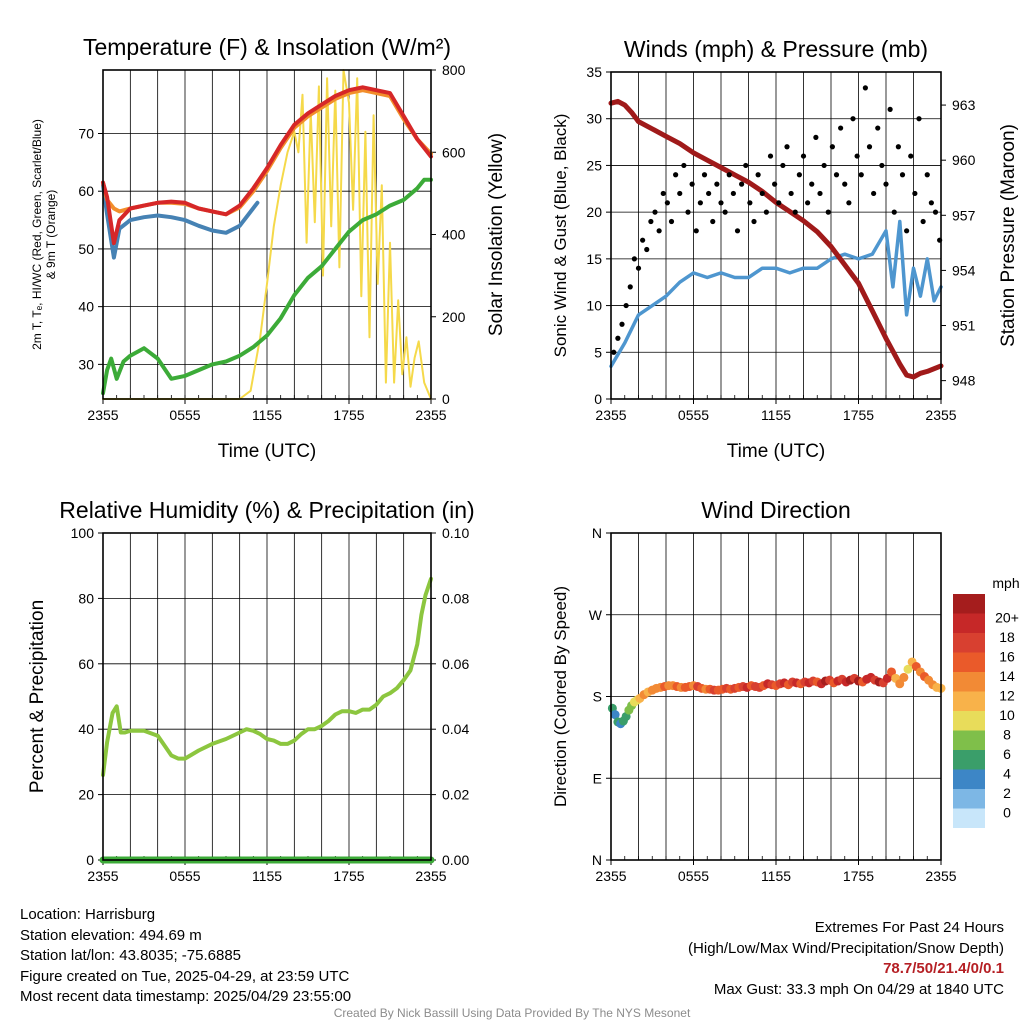 Image resolution: width=1024 pixels, height=1024 pixels. I want to click on y-tick-label: 35, so click(594, 72).